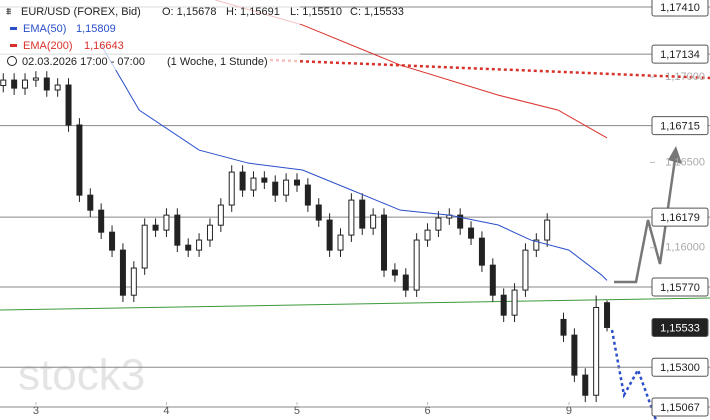 Image resolution: width=710 pixels, height=420 pixels. I want to click on price-box-label: 1,17134, so click(680, 55).